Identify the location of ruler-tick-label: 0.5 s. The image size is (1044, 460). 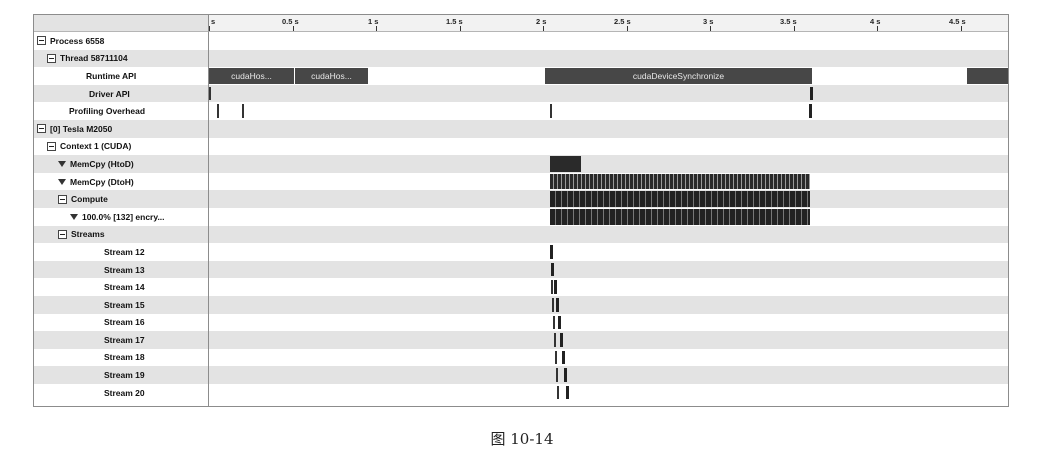
(290, 21).